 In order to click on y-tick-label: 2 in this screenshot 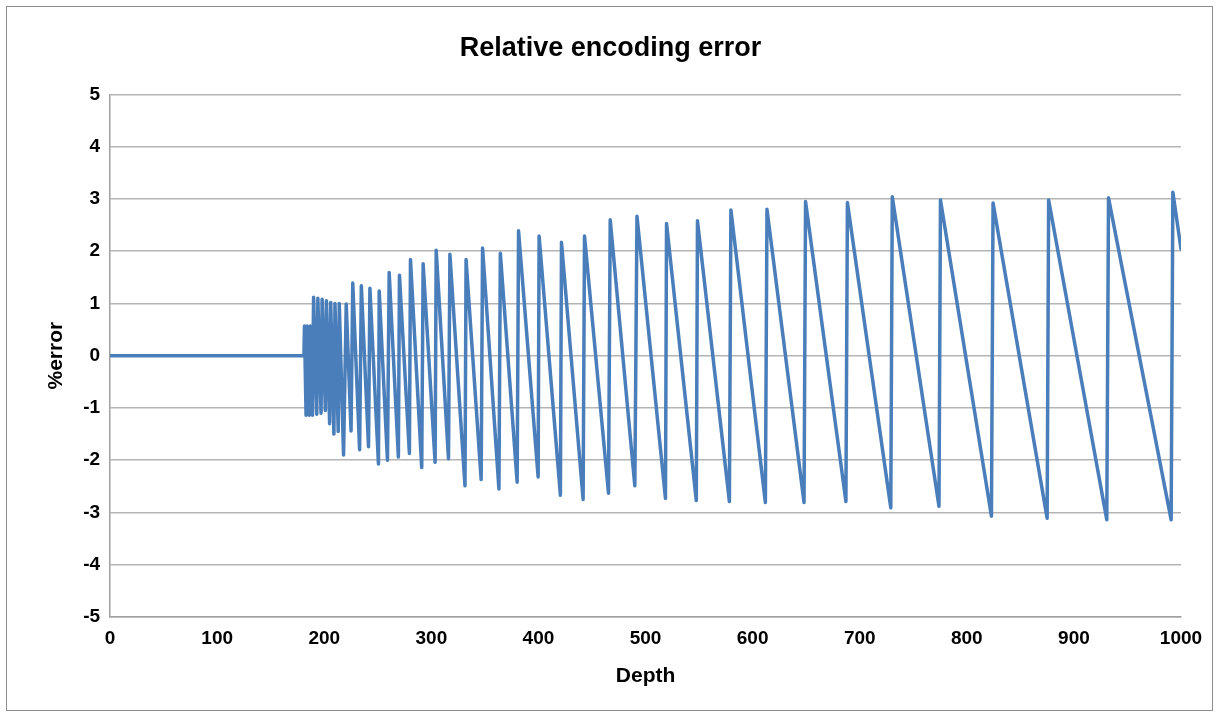, I will do `click(95, 250)`.